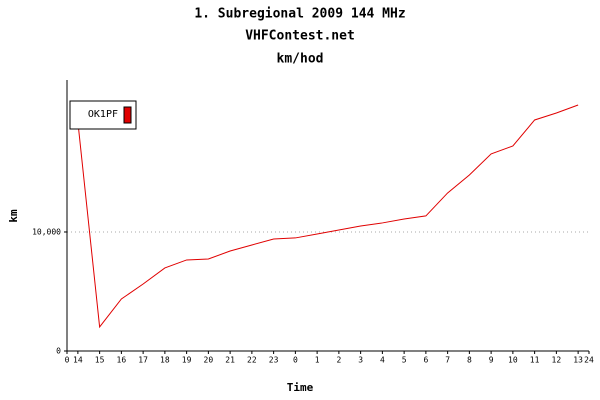 The image size is (600, 400). What do you see at coordinates (274, 360) in the screenshot?
I see `x-tick-label: 23` at bounding box center [274, 360].